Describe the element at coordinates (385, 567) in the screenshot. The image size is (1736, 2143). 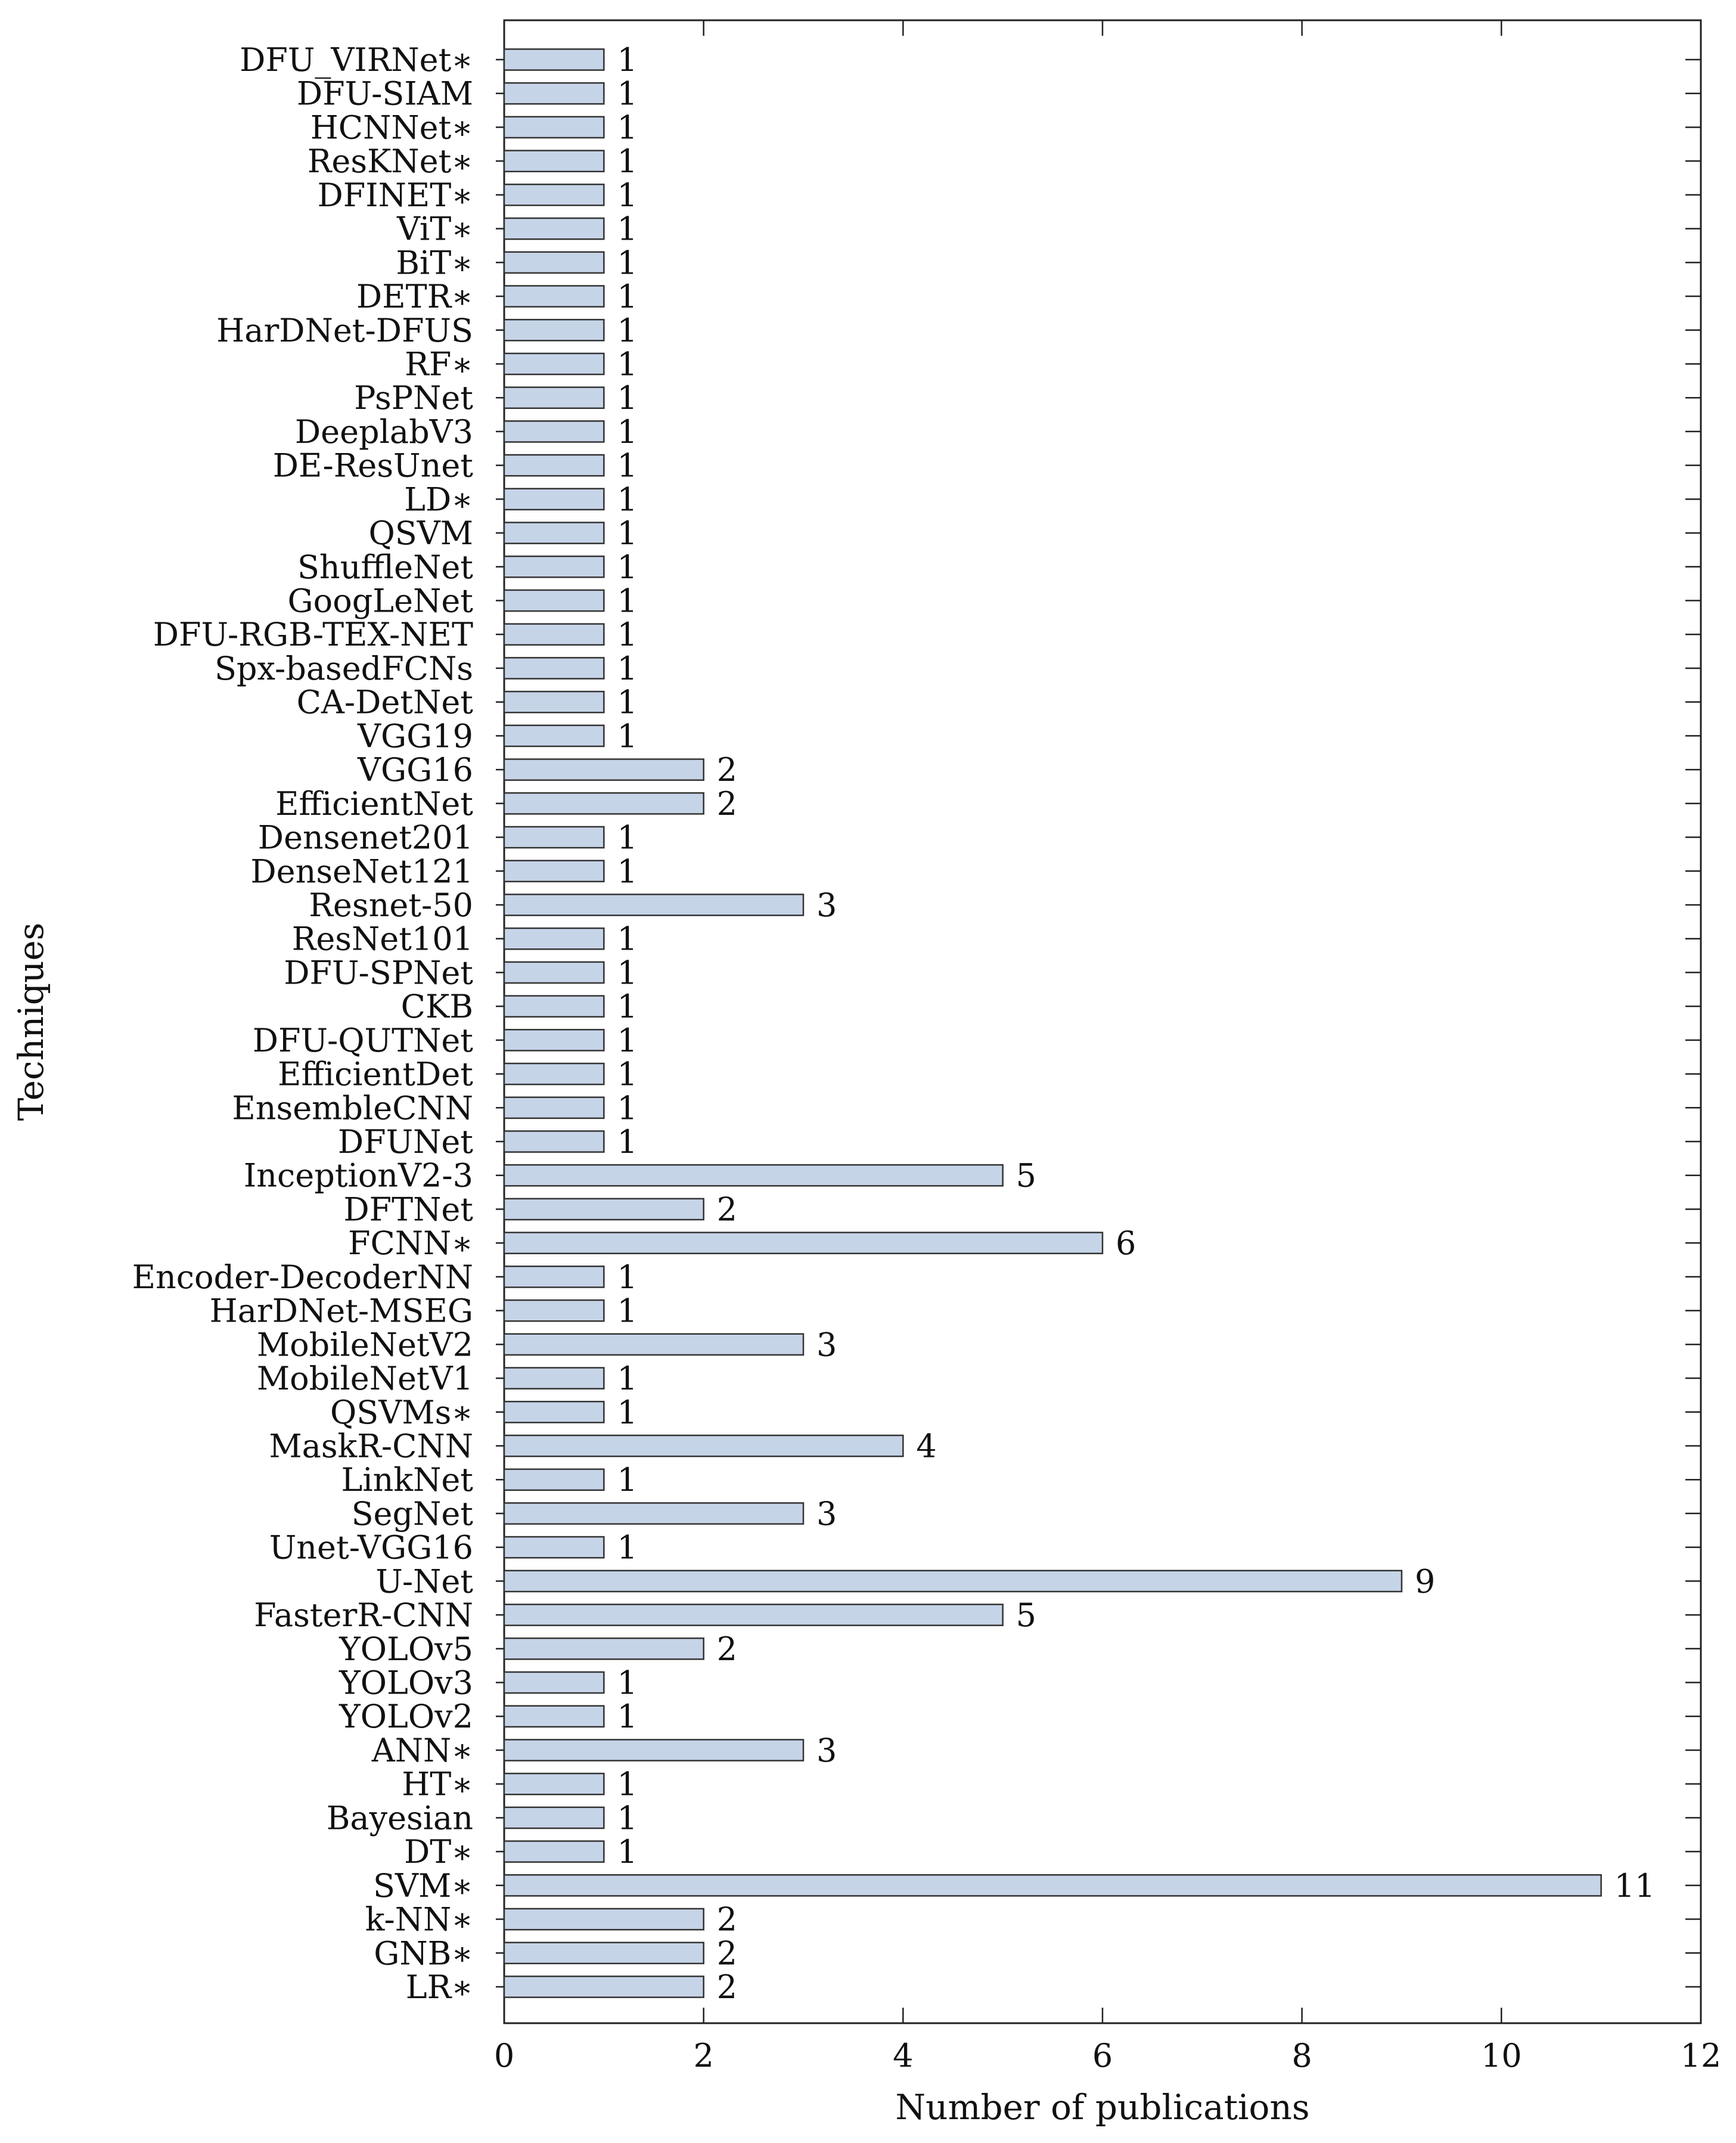
I see `category-label-shufflenet: ShuffleNet` at that location.